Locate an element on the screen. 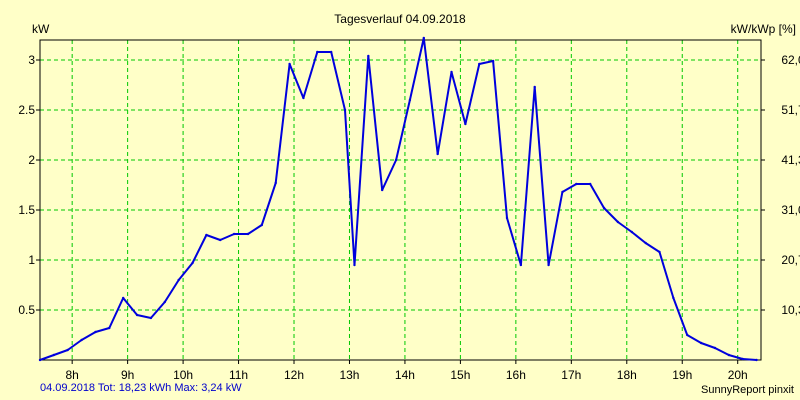 This screenshot has height=400, width=800. x-tick-label: 10h is located at coordinates (183, 375).